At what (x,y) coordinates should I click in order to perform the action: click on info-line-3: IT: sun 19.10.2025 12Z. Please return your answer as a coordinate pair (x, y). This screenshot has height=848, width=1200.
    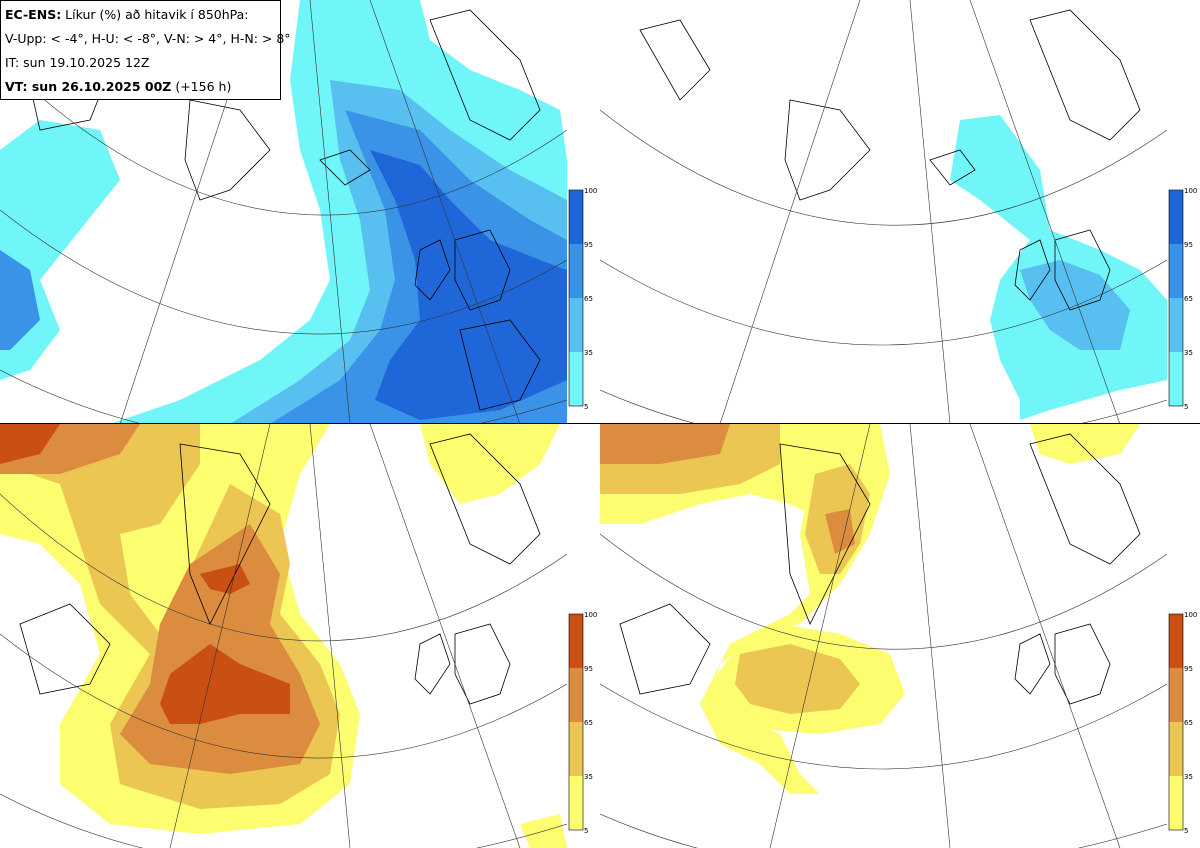
    Looking at the image, I should click on (77, 62).